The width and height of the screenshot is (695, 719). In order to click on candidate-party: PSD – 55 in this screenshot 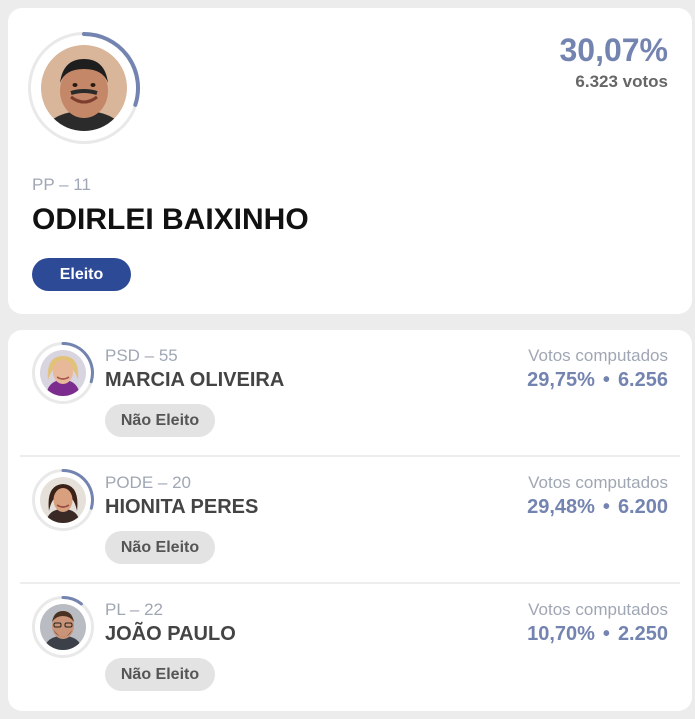, I will do `click(141, 355)`.